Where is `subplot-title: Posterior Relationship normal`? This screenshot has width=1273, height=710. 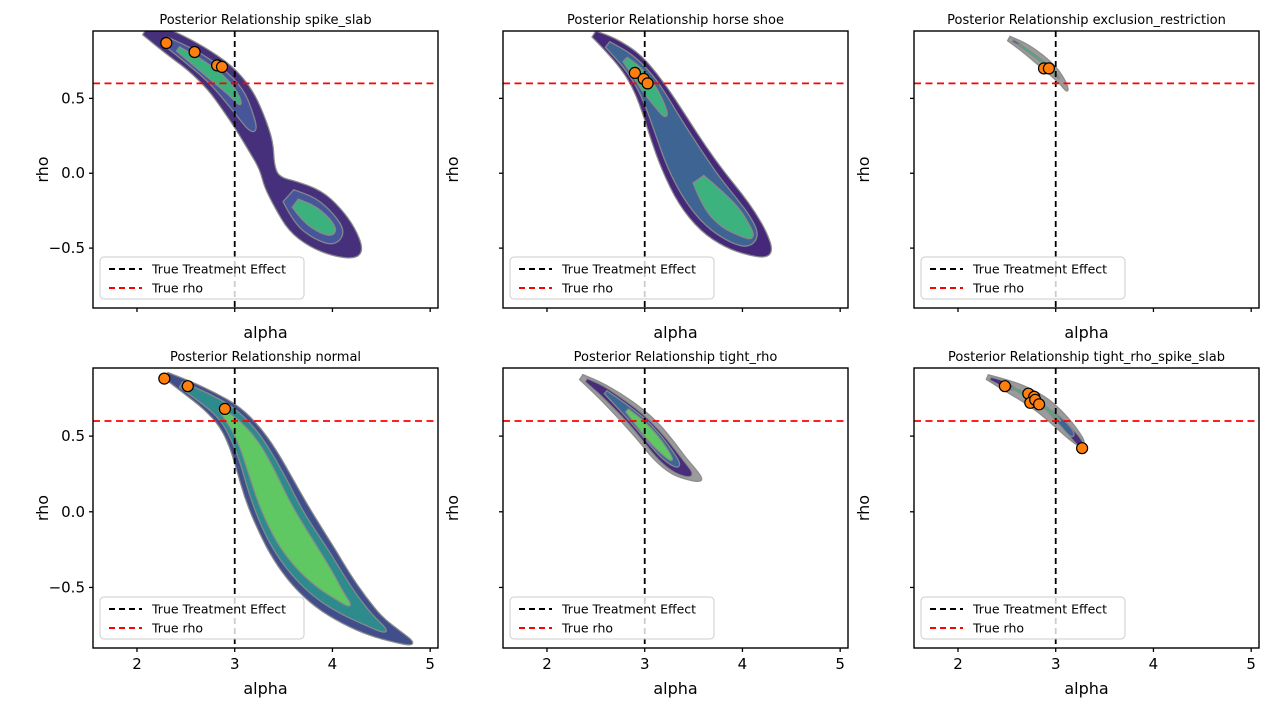 subplot-title: Posterior Relationship normal is located at coordinates (265, 357).